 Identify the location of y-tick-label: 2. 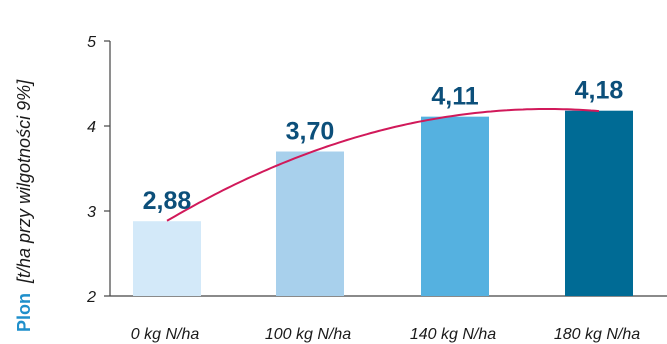
(91, 297).